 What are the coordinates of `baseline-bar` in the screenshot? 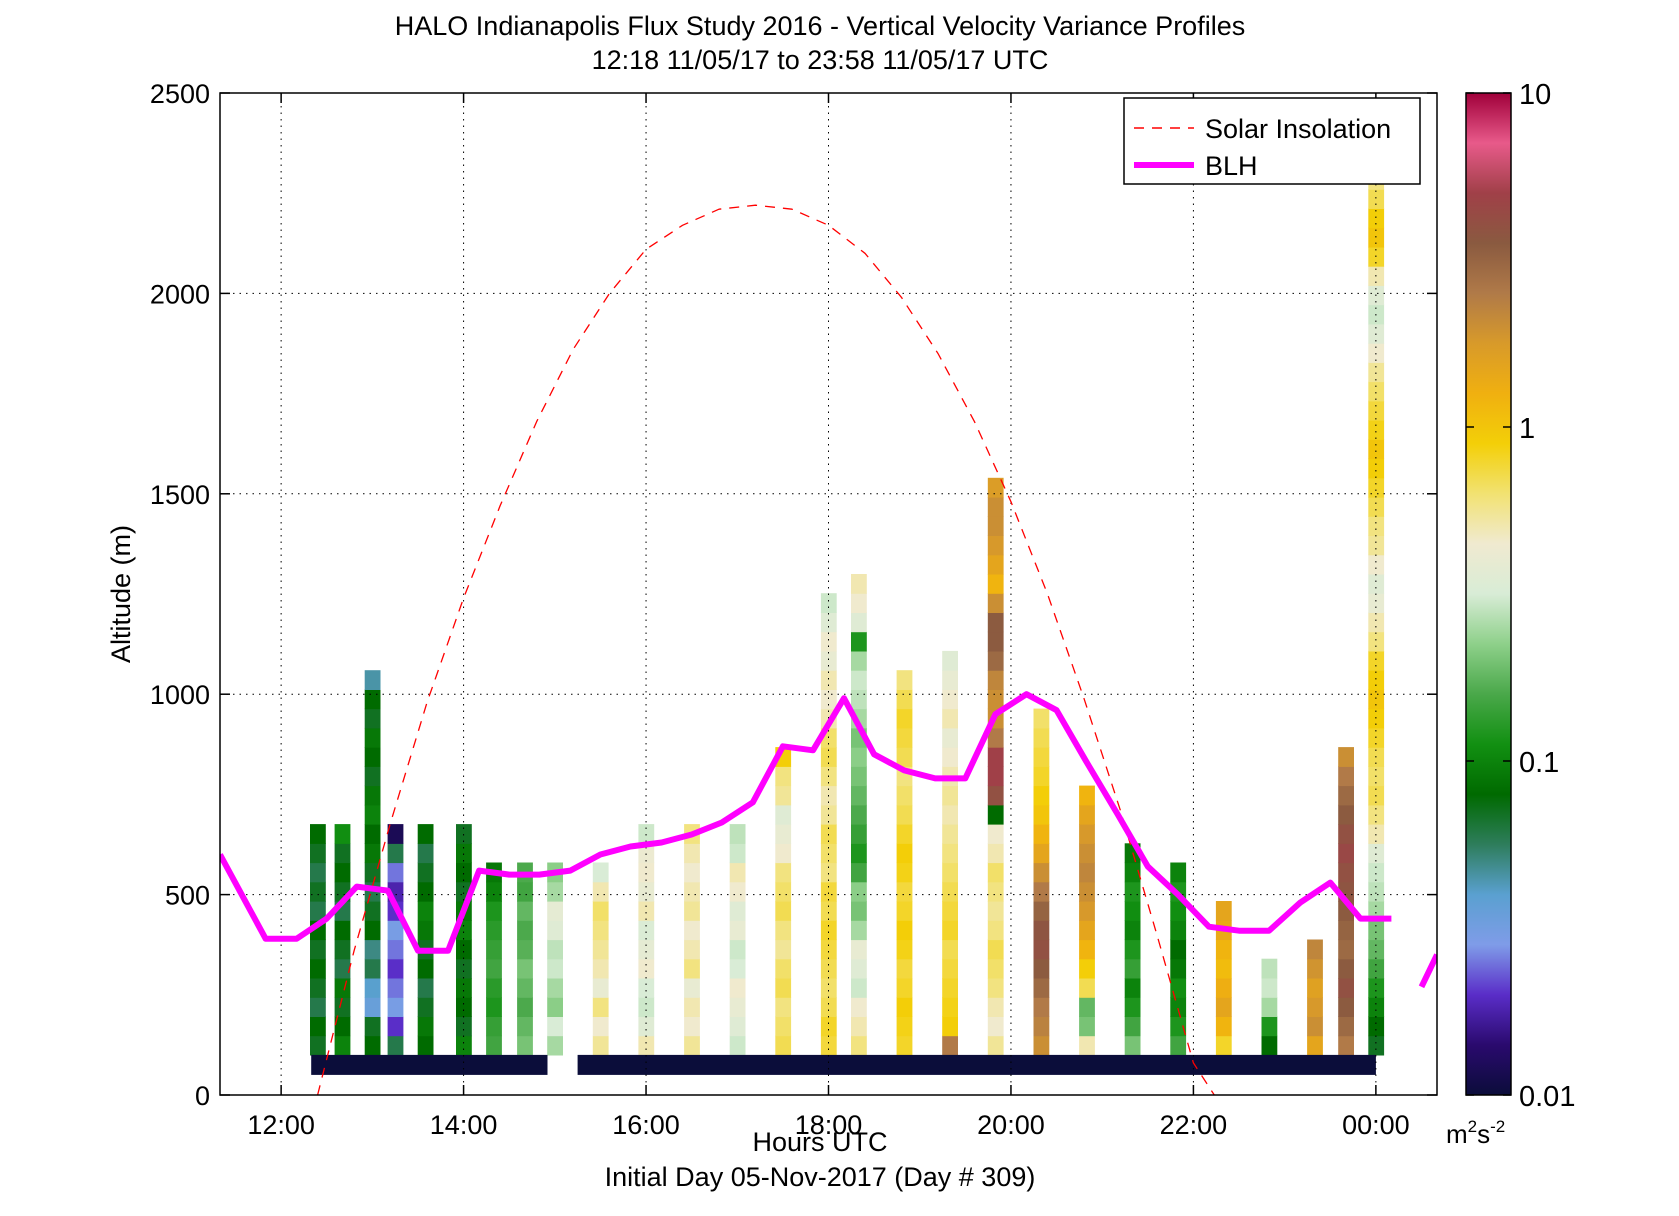 It's located at (843, 1064).